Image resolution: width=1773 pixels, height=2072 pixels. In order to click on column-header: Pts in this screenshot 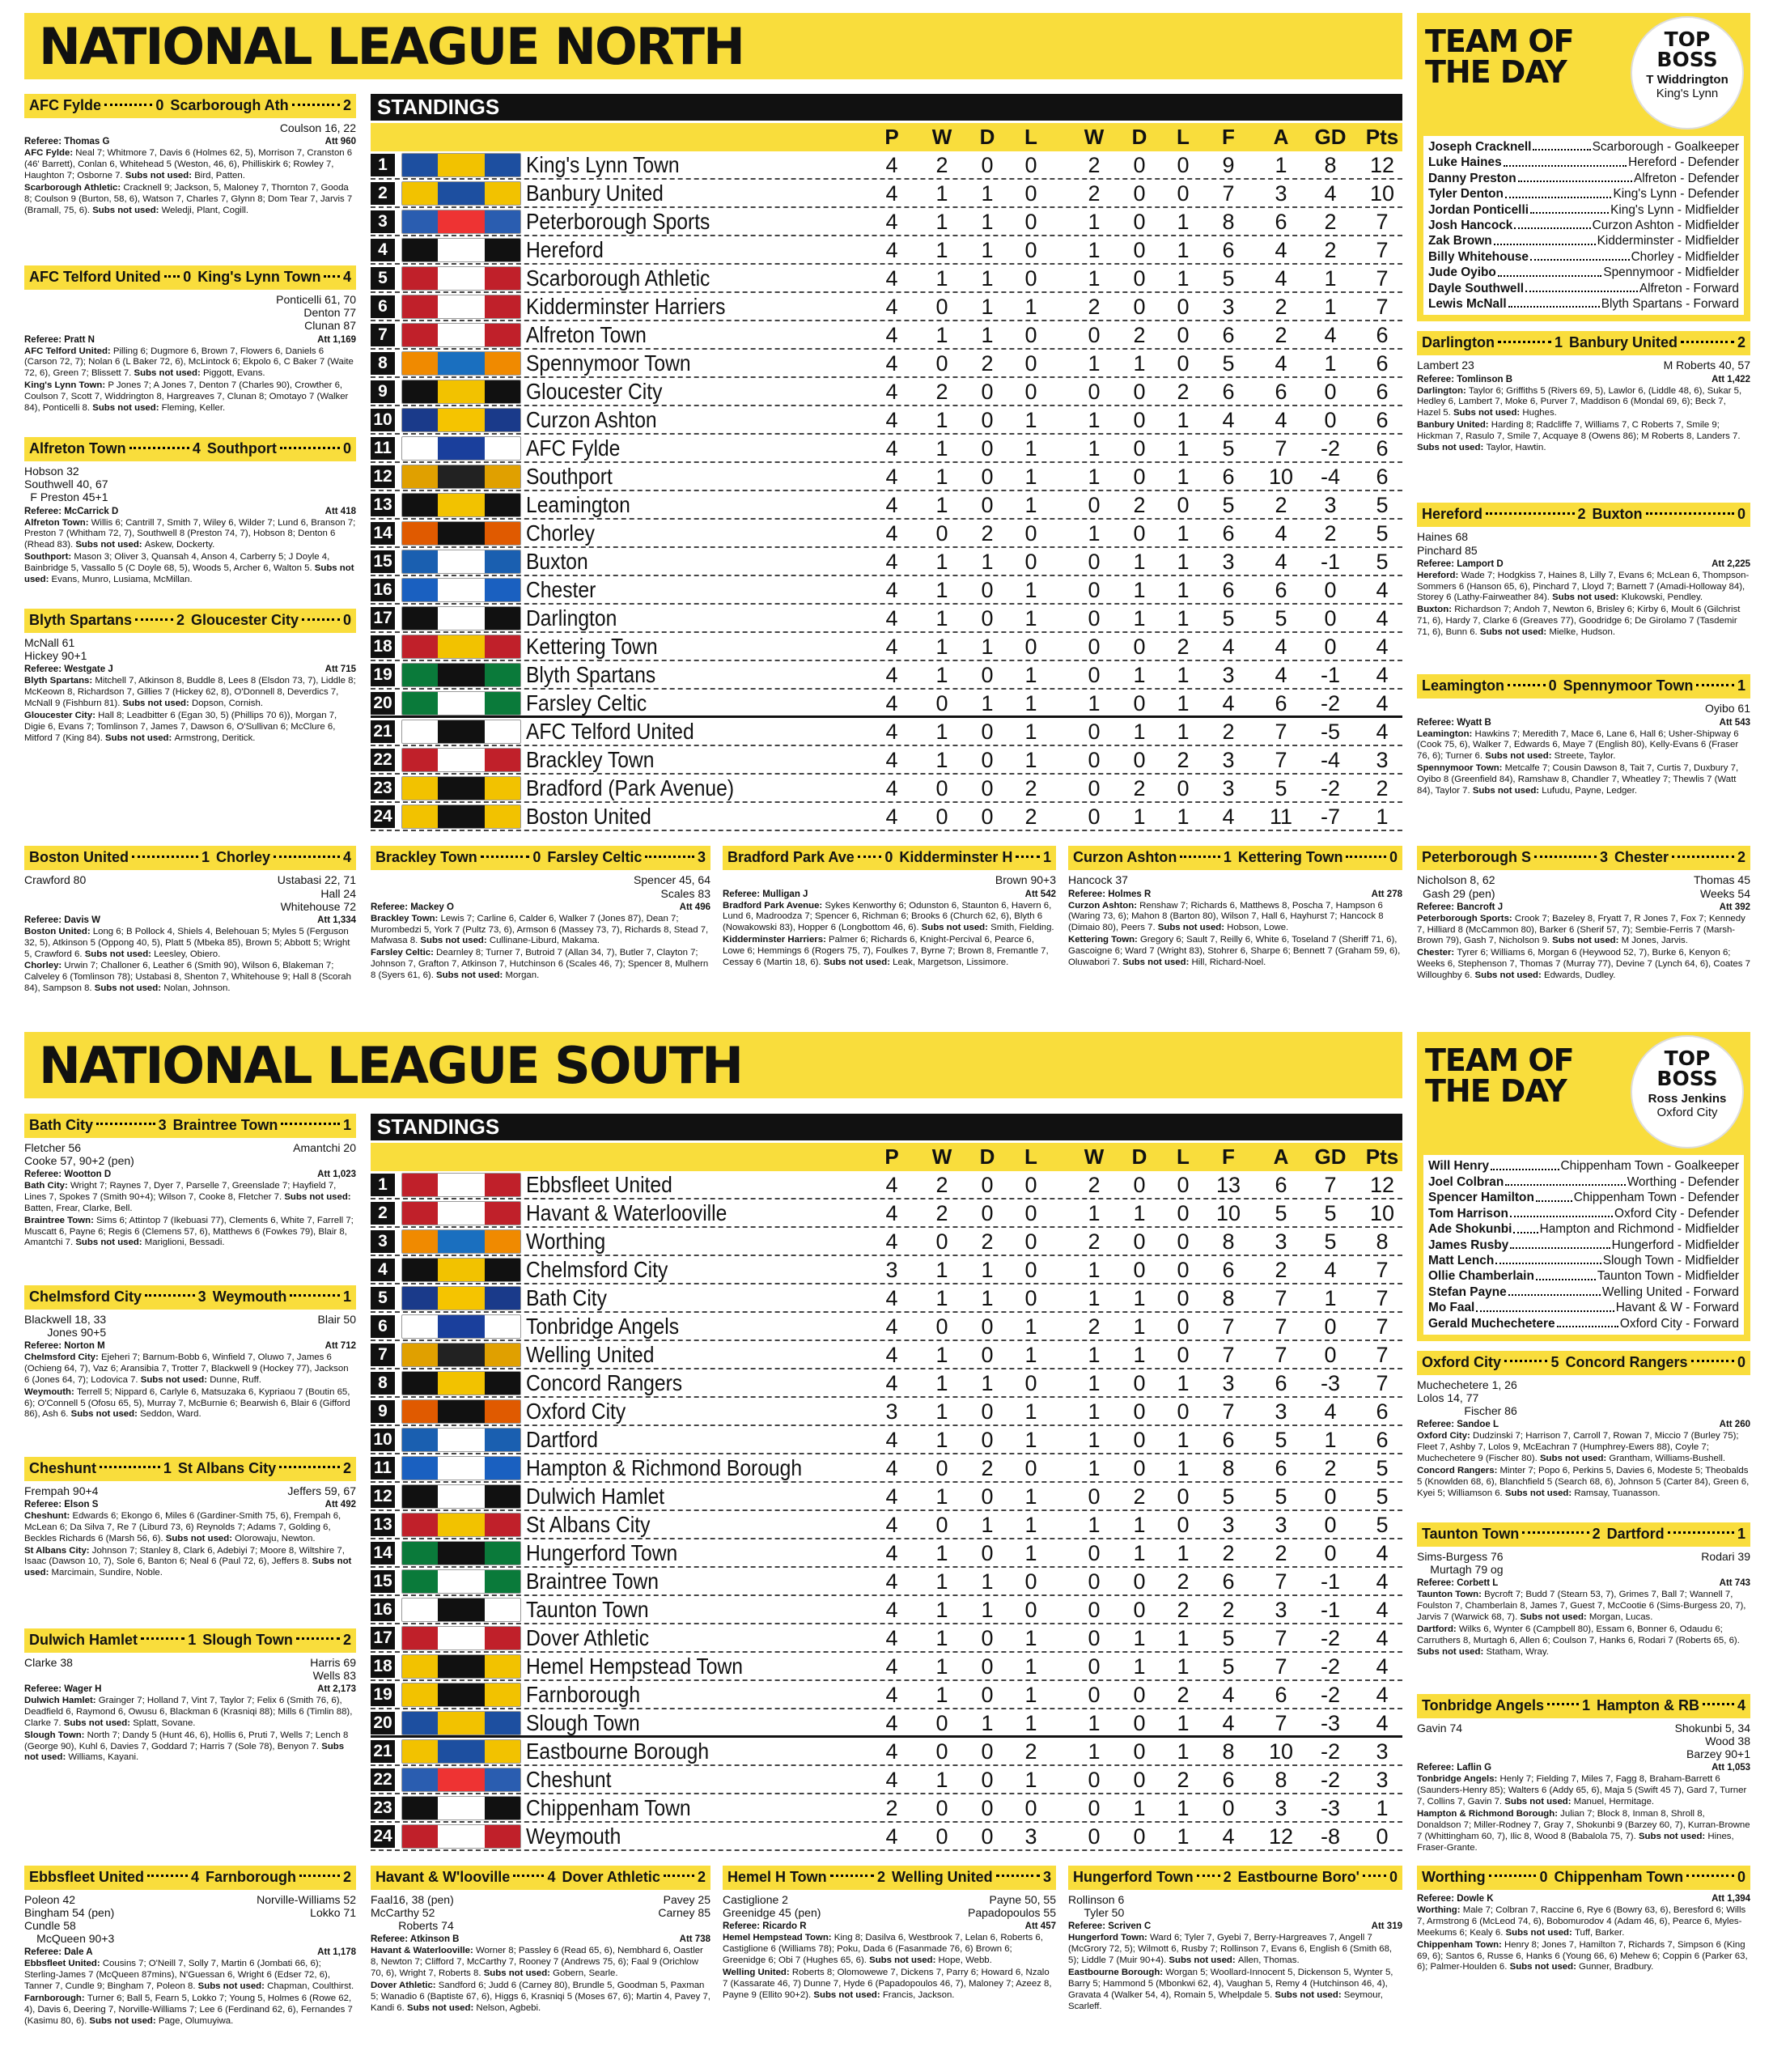, I will do `click(1382, 1156)`.